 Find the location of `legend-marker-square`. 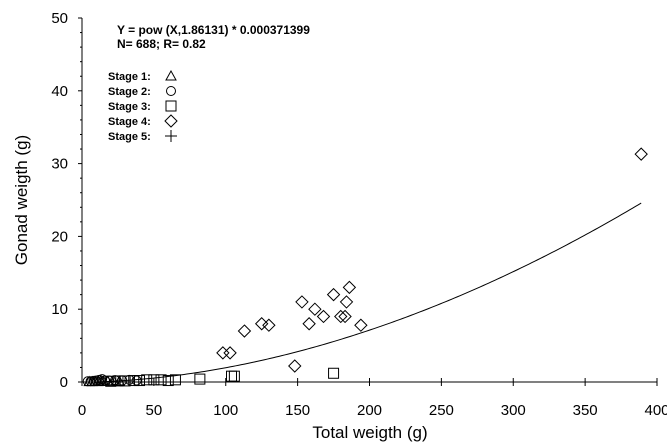

legend-marker-square is located at coordinates (171, 106).